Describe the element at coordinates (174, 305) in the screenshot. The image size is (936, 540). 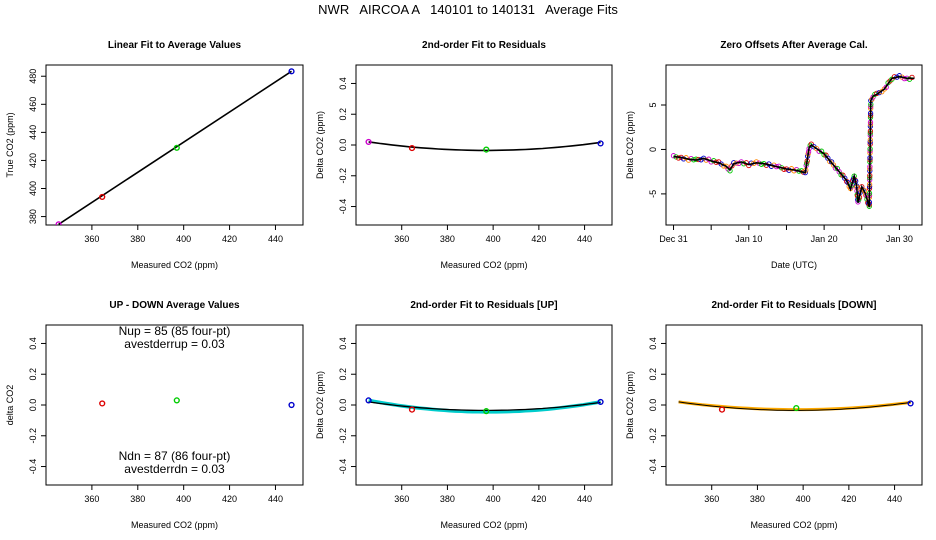
I see `chart-title: UP - DOWN Average Values` at that location.